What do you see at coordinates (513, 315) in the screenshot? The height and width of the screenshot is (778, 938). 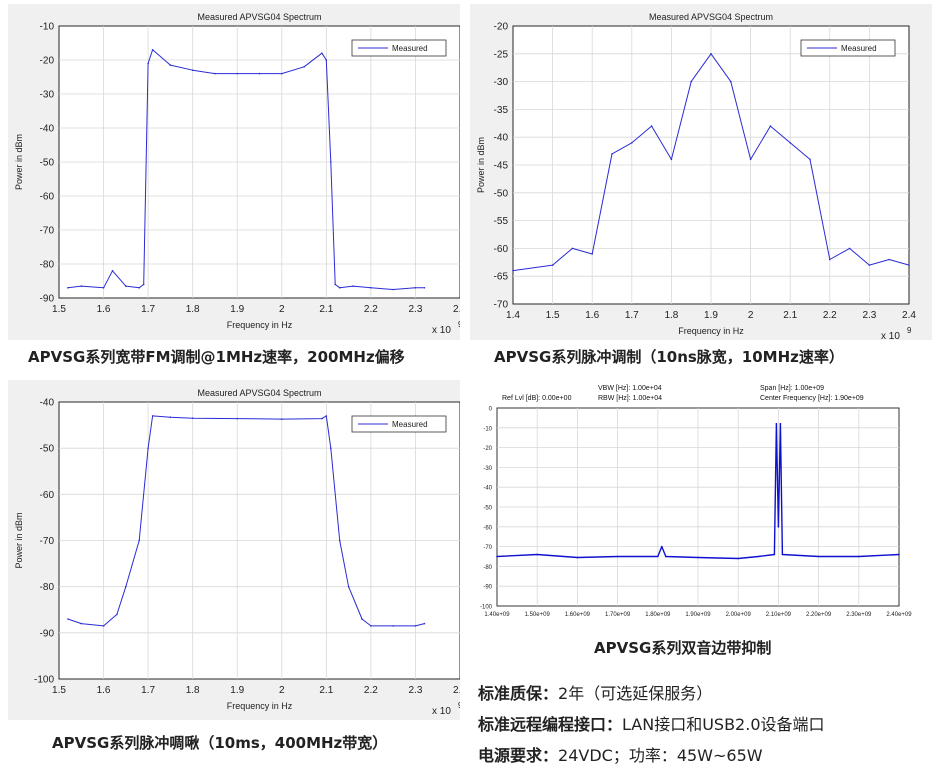 I see `x-tick-label: 1.4` at bounding box center [513, 315].